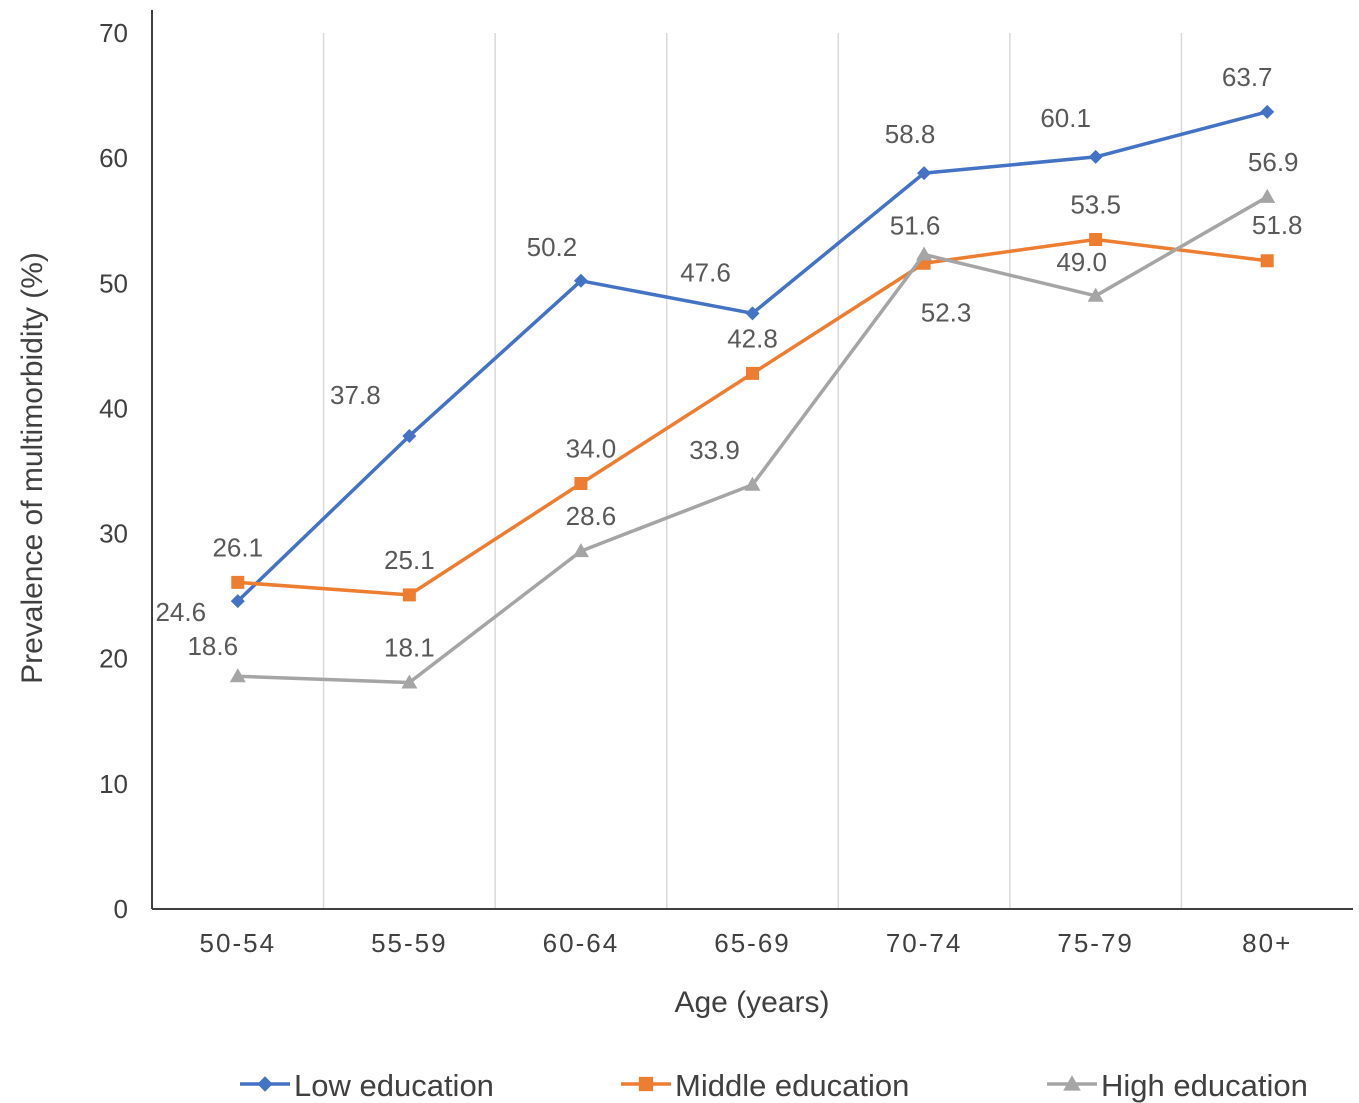  I want to click on y-tick-label: 50, so click(113, 283).